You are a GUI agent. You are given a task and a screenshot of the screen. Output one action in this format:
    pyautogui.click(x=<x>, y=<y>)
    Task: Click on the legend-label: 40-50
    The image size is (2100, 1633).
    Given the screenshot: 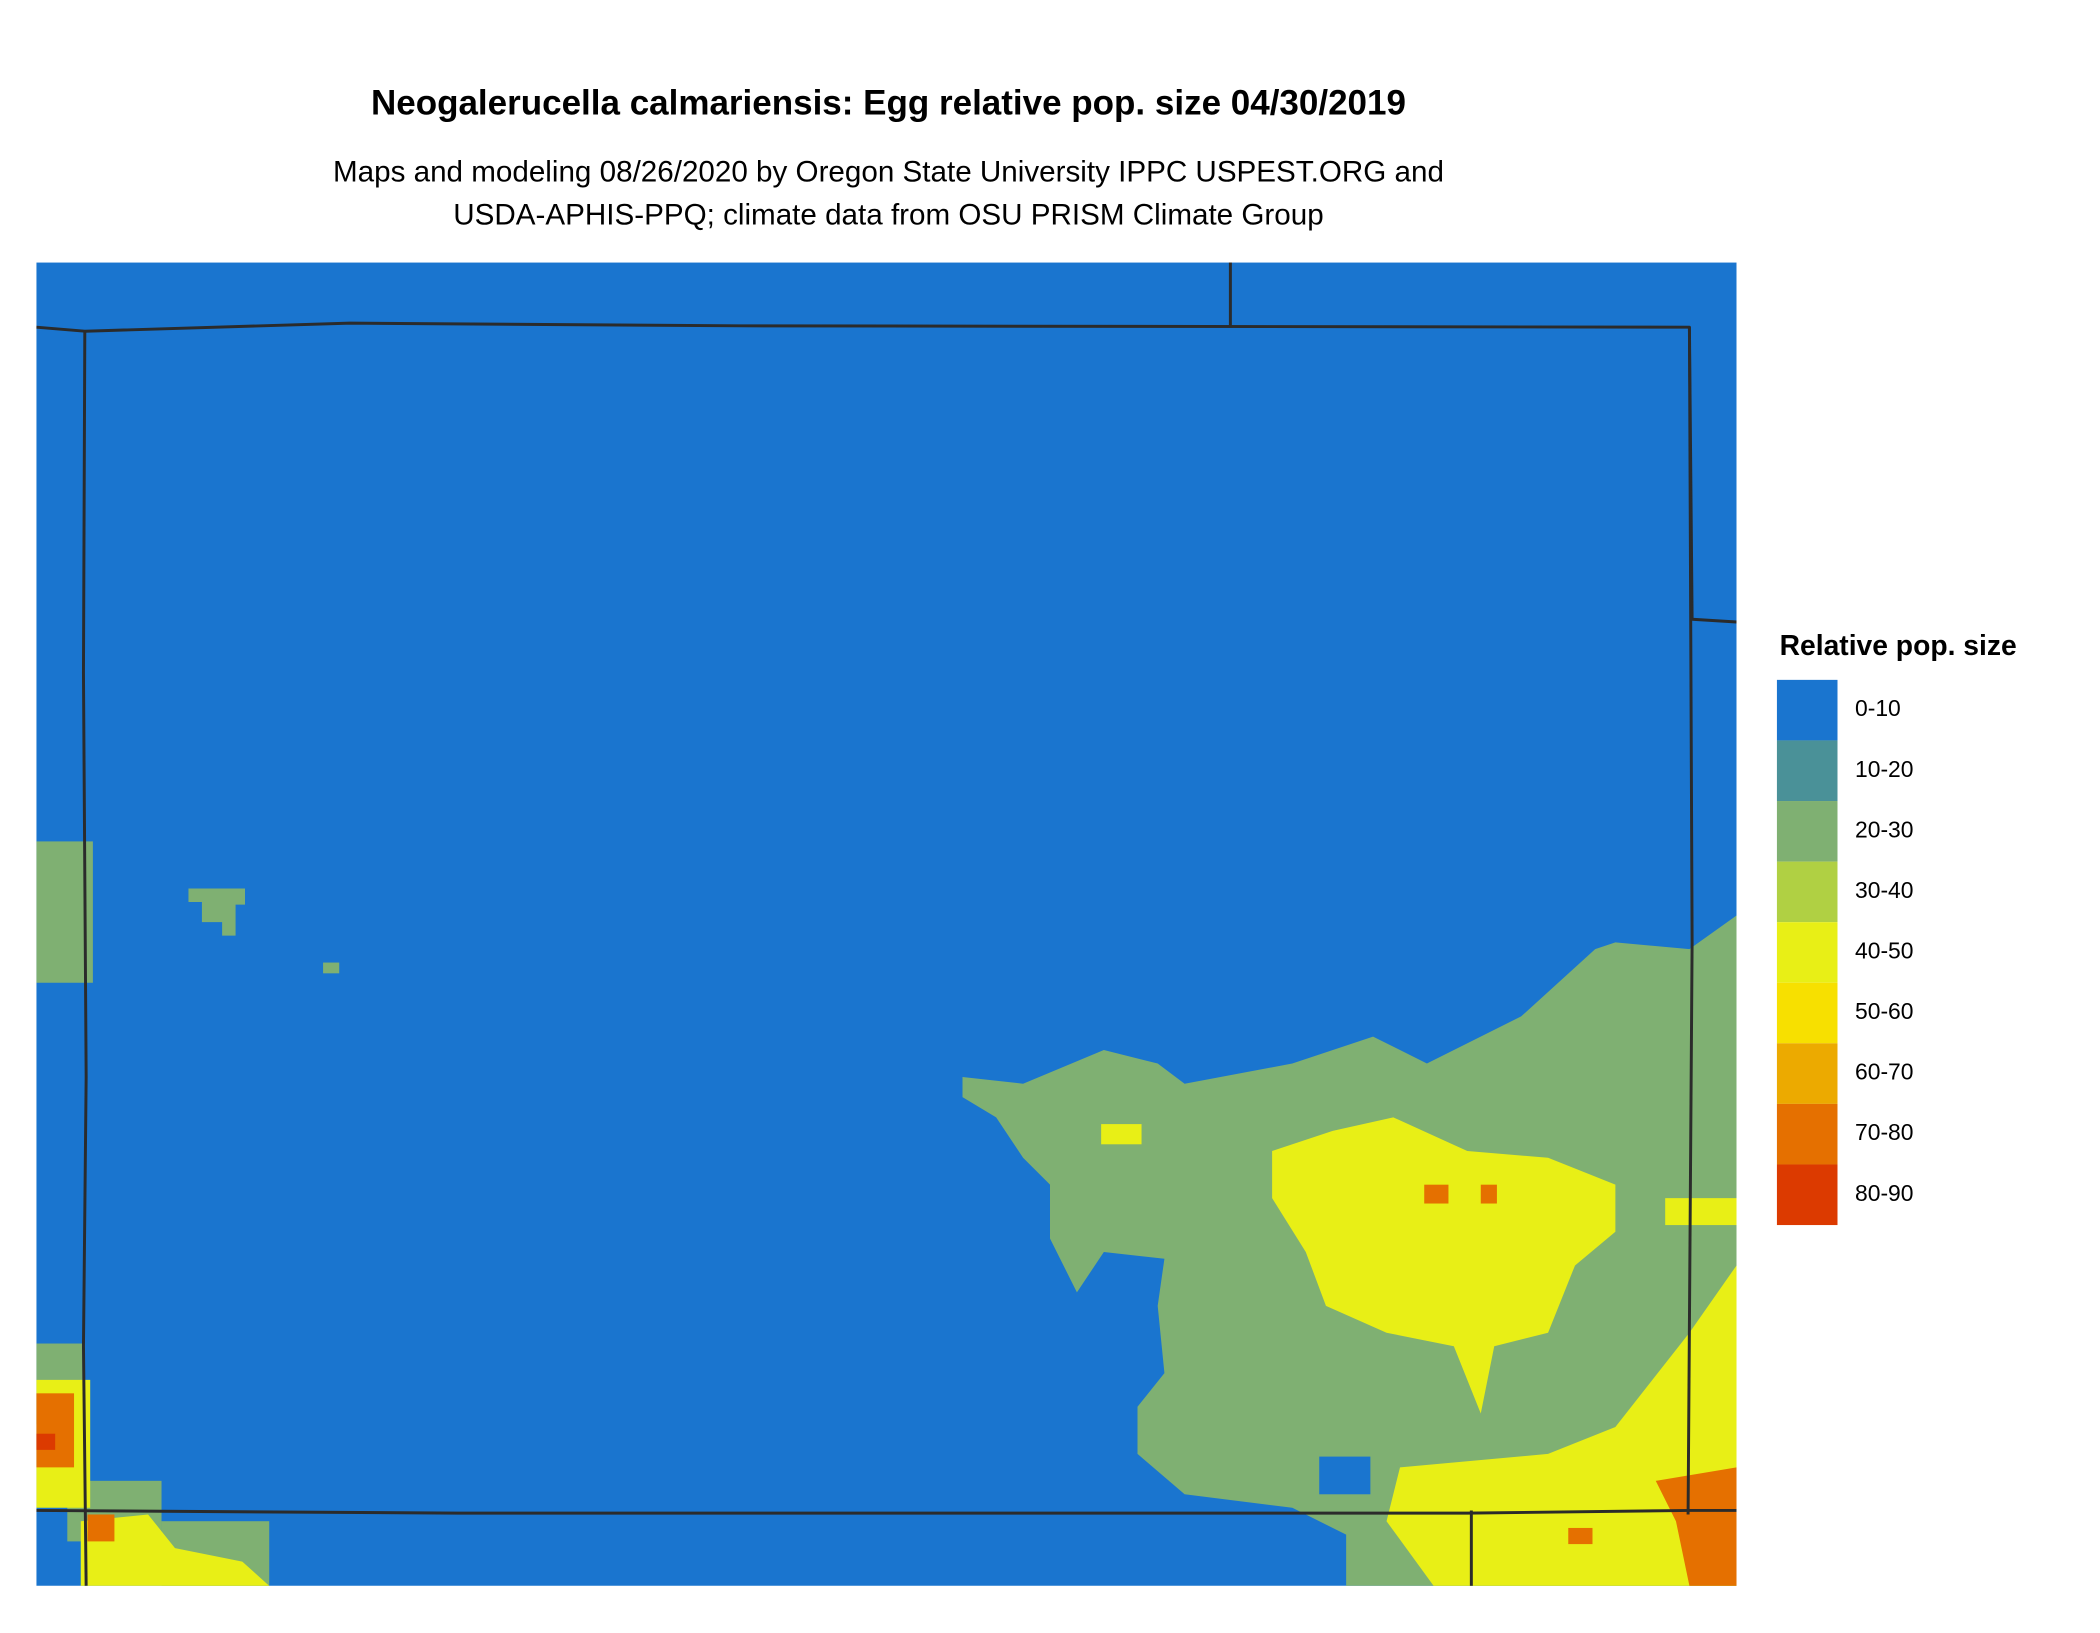 What is the action you would take?
    pyautogui.click(x=1884, y=951)
    